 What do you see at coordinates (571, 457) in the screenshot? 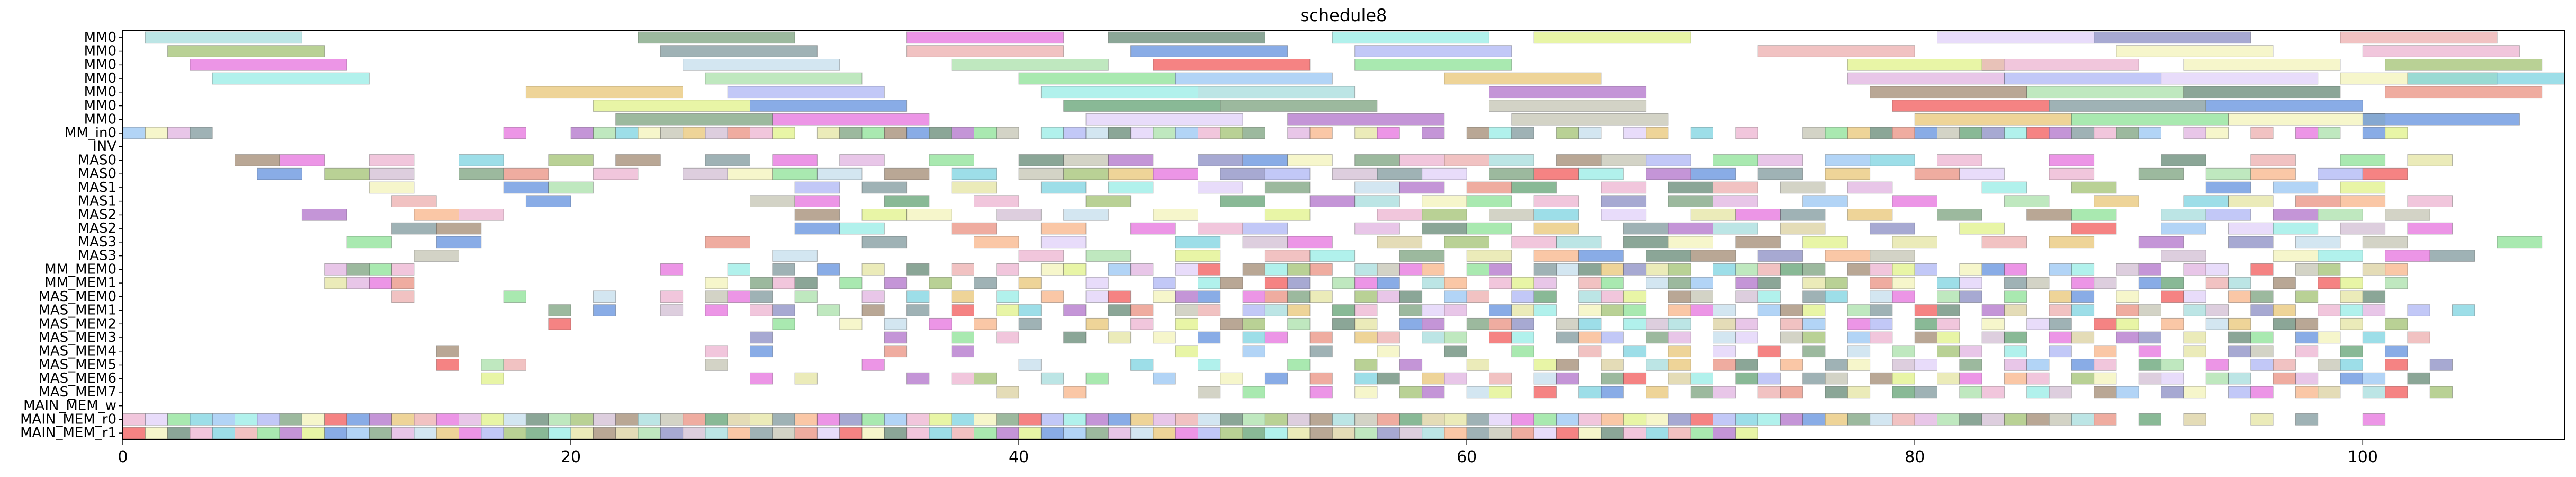
I see `x-tick-label: 20` at bounding box center [571, 457].